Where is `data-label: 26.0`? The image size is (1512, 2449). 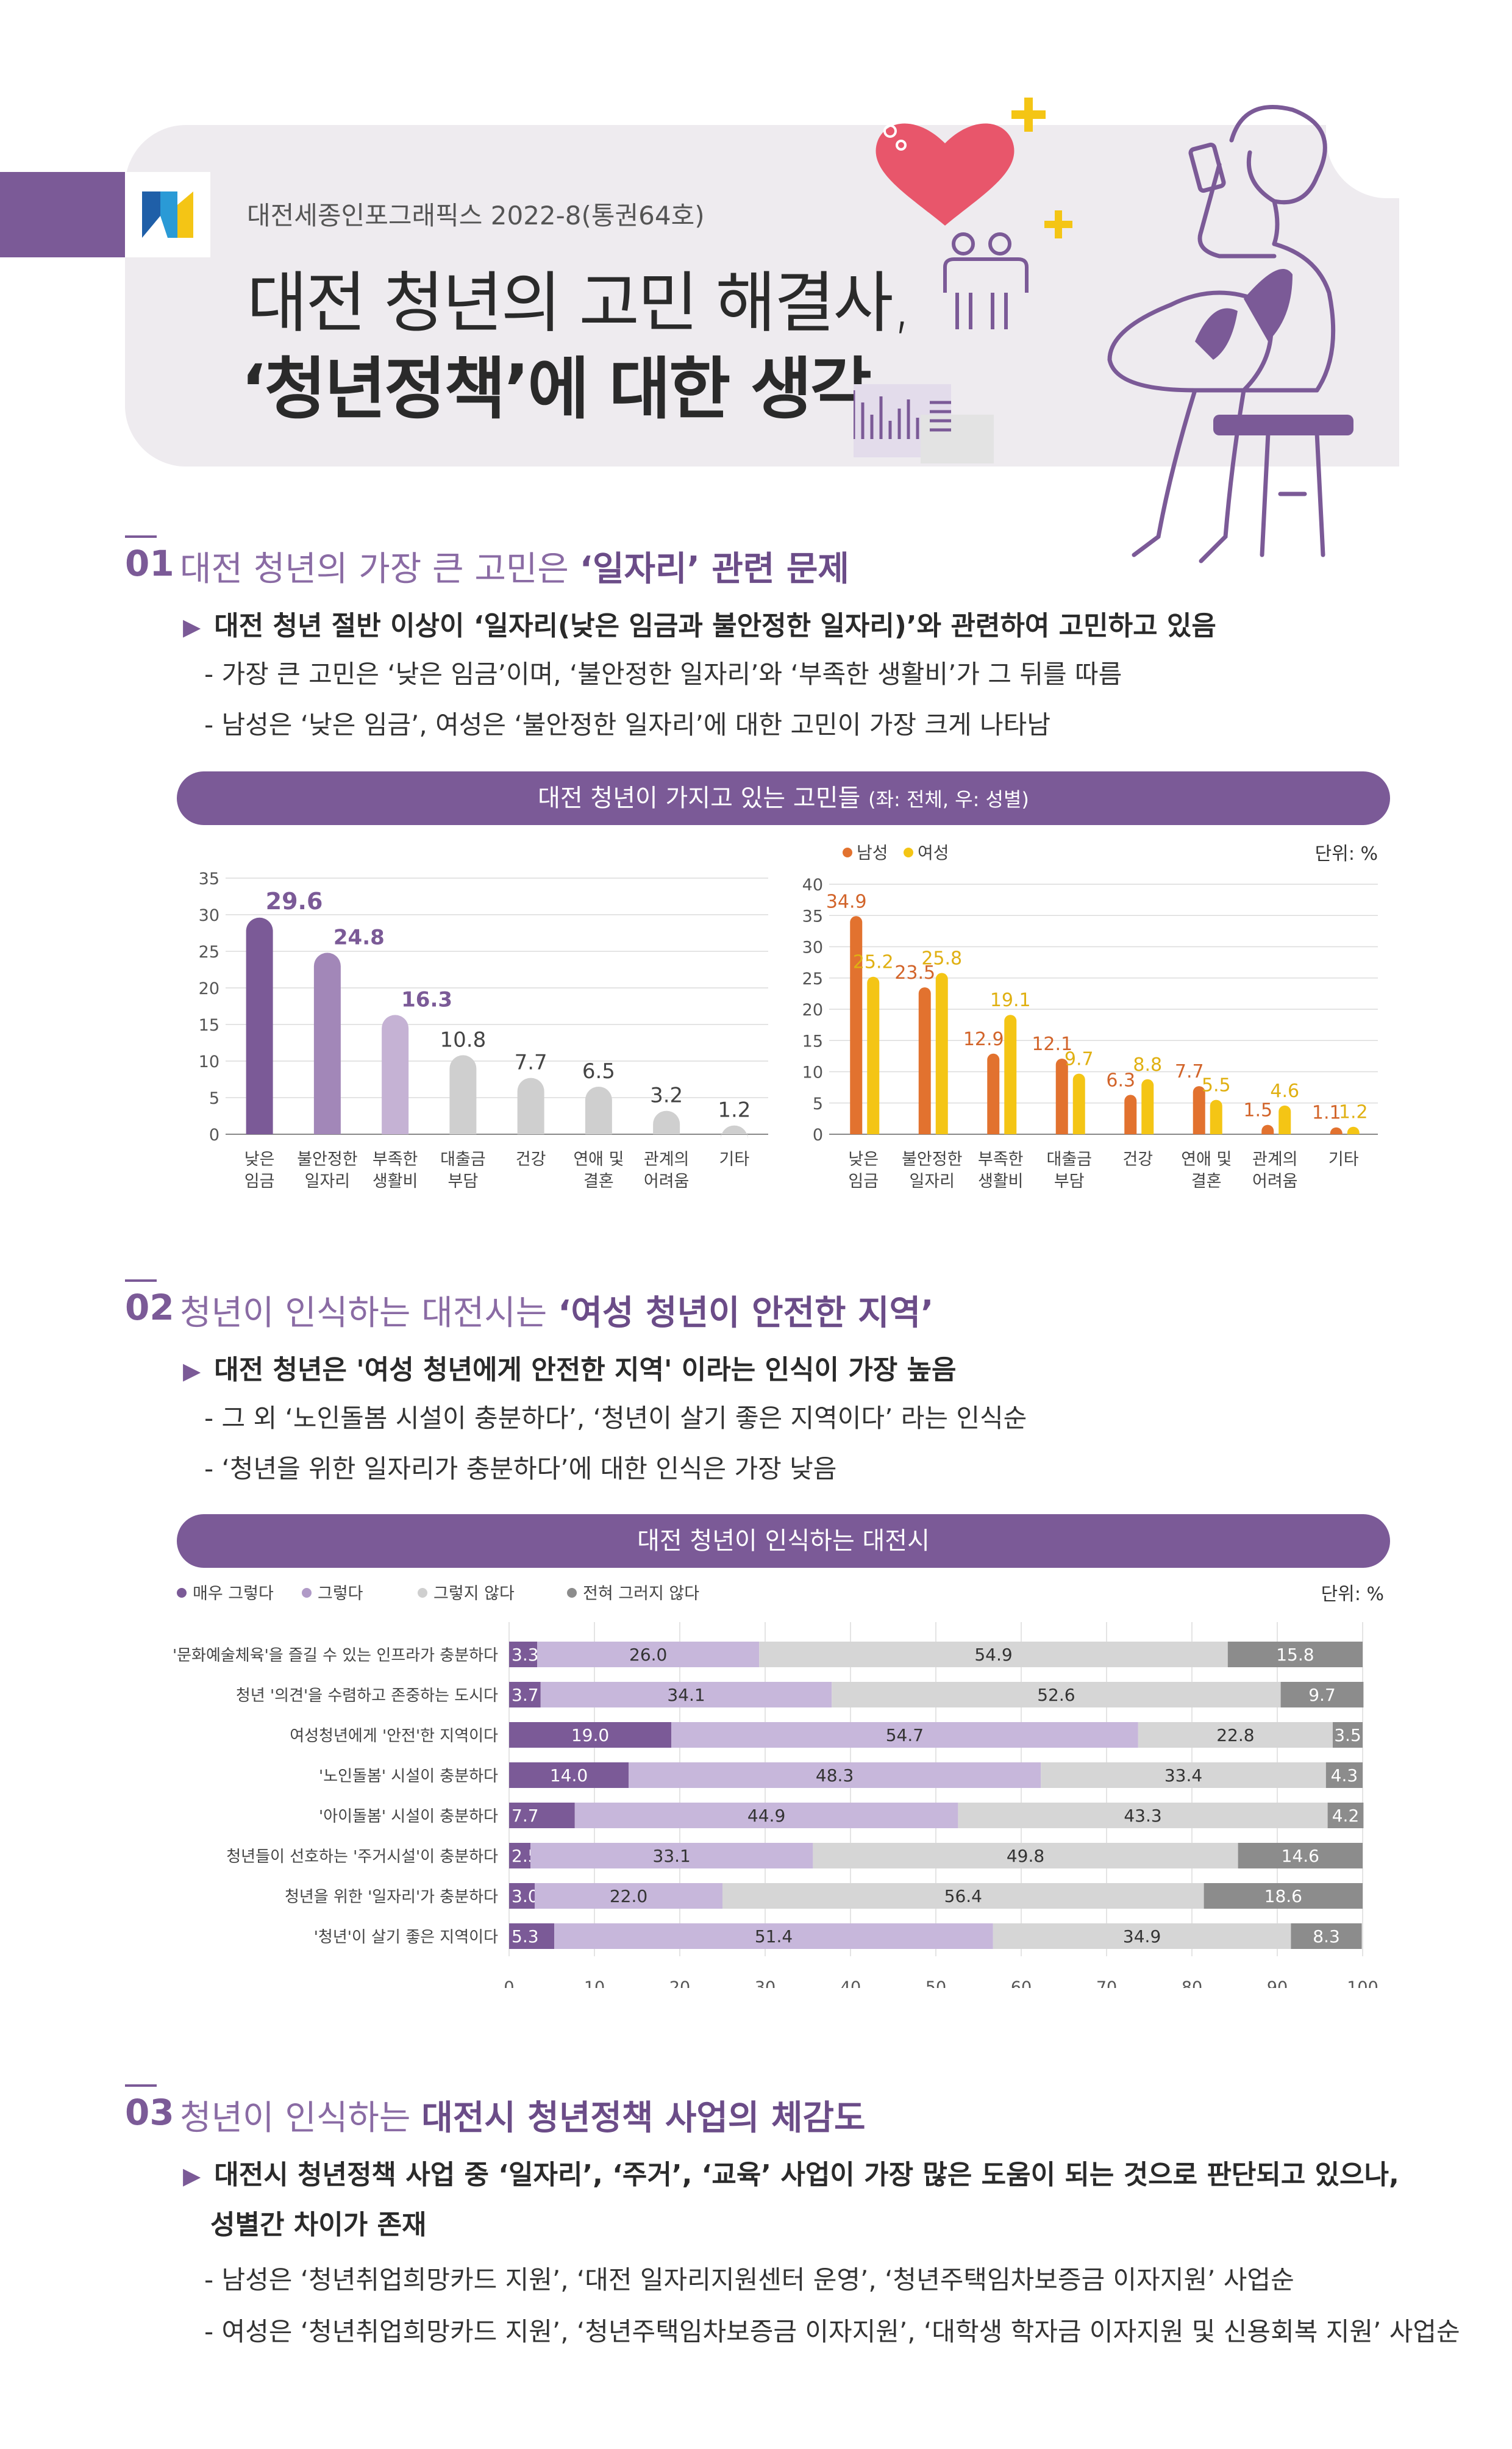
data-label: 26.0 is located at coordinates (648, 1655).